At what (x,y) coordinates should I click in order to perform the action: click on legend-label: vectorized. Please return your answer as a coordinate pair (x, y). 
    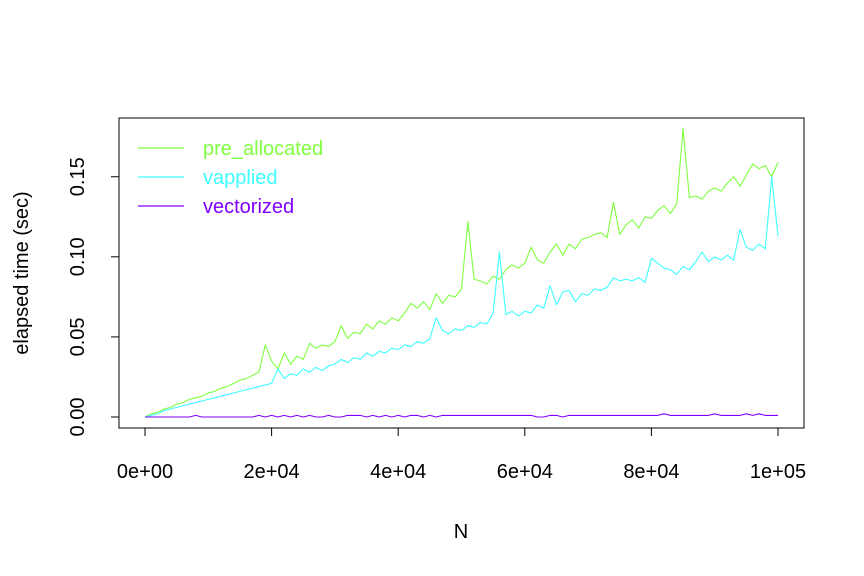
    Looking at the image, I should click on (248, 207).